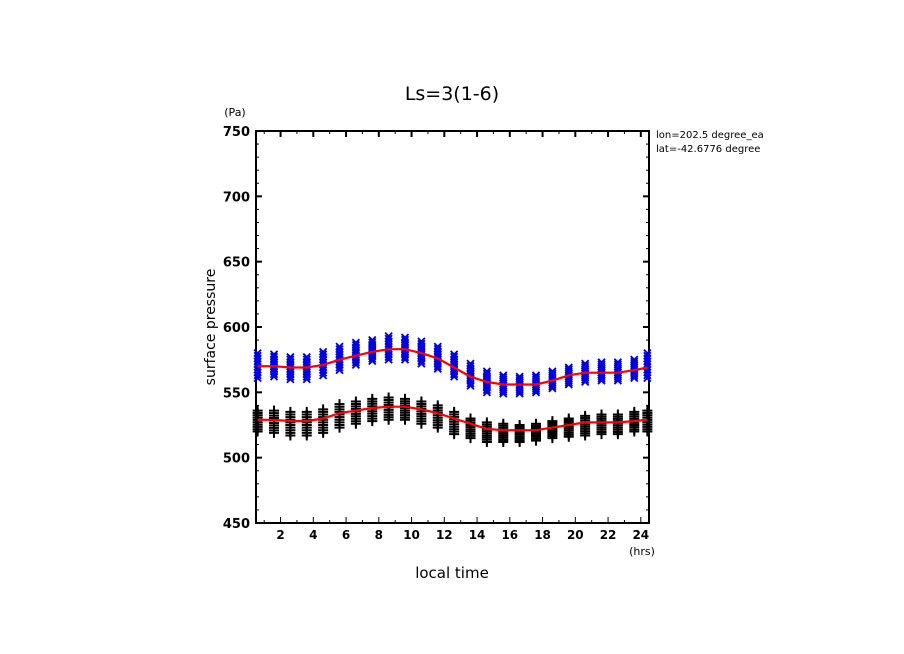 This screenshot has width=904, height=654. What do you see at coordinates (234, 112) in the screenshot?
I see `y-unit-label: (Pa)` at bounding box center [234, 112].